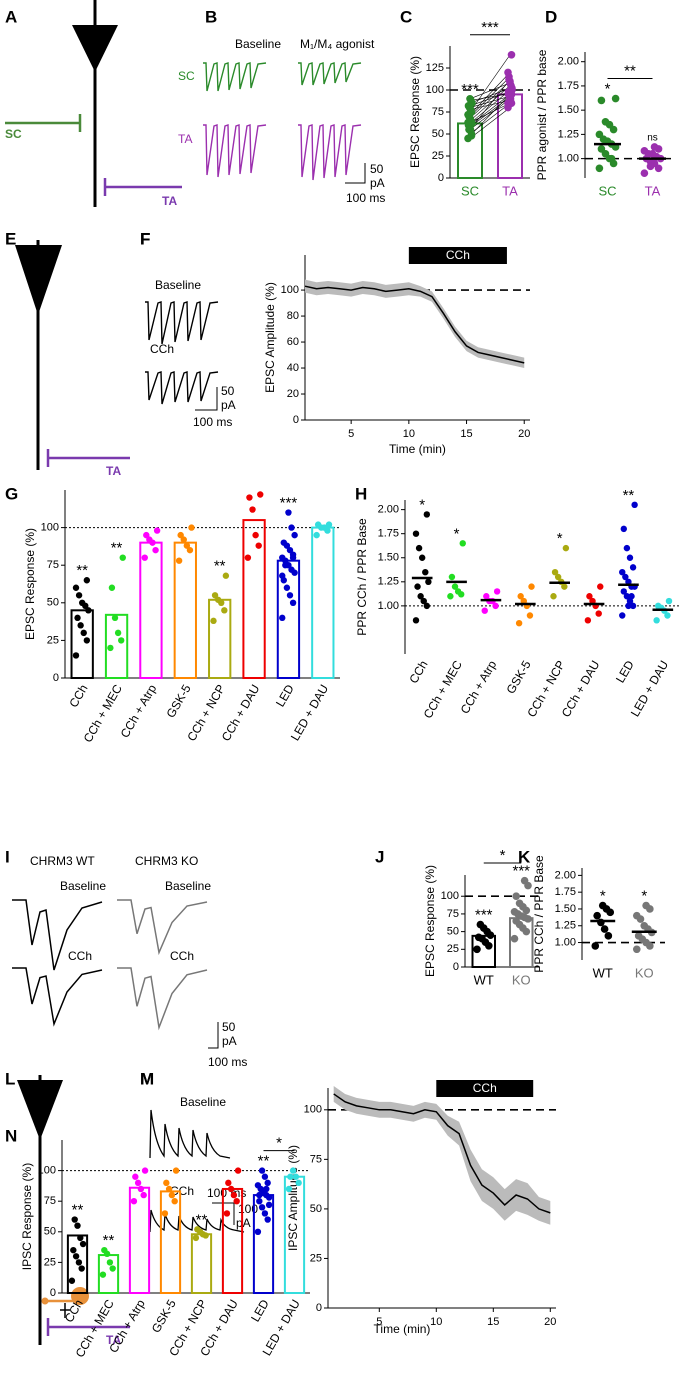 The width and height of the screenshot is (685, 1391). Describe the element at coordinates (361, 493) in the screenshot. I see `panel-label: H` at that location.